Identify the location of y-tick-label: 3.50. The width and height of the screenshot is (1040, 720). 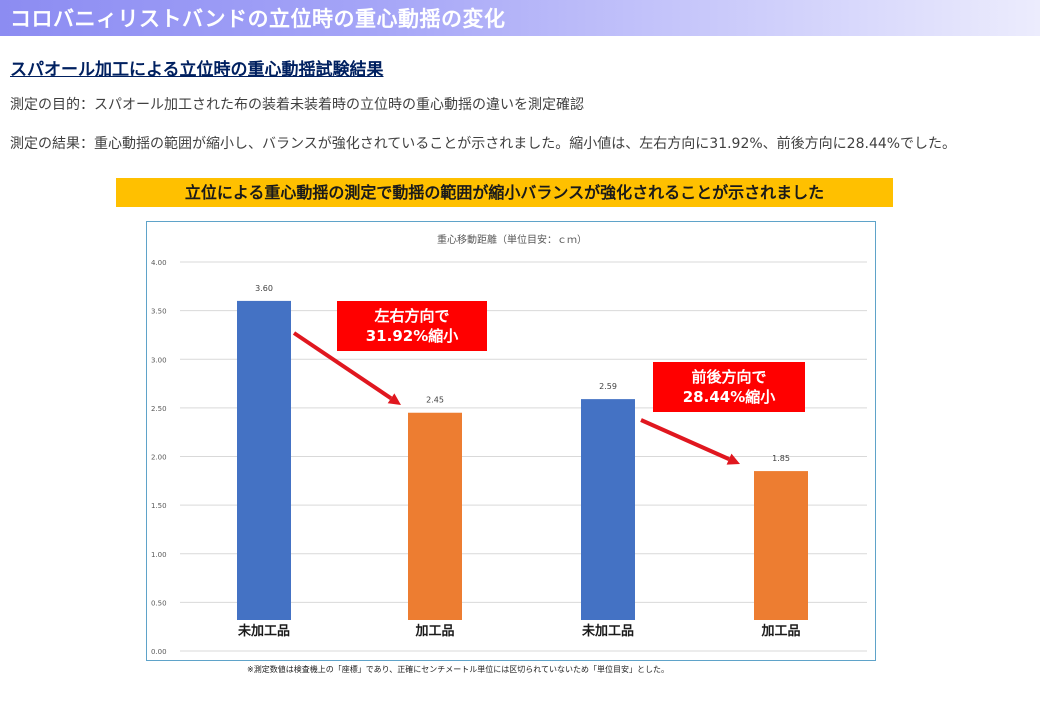
(159, 312).